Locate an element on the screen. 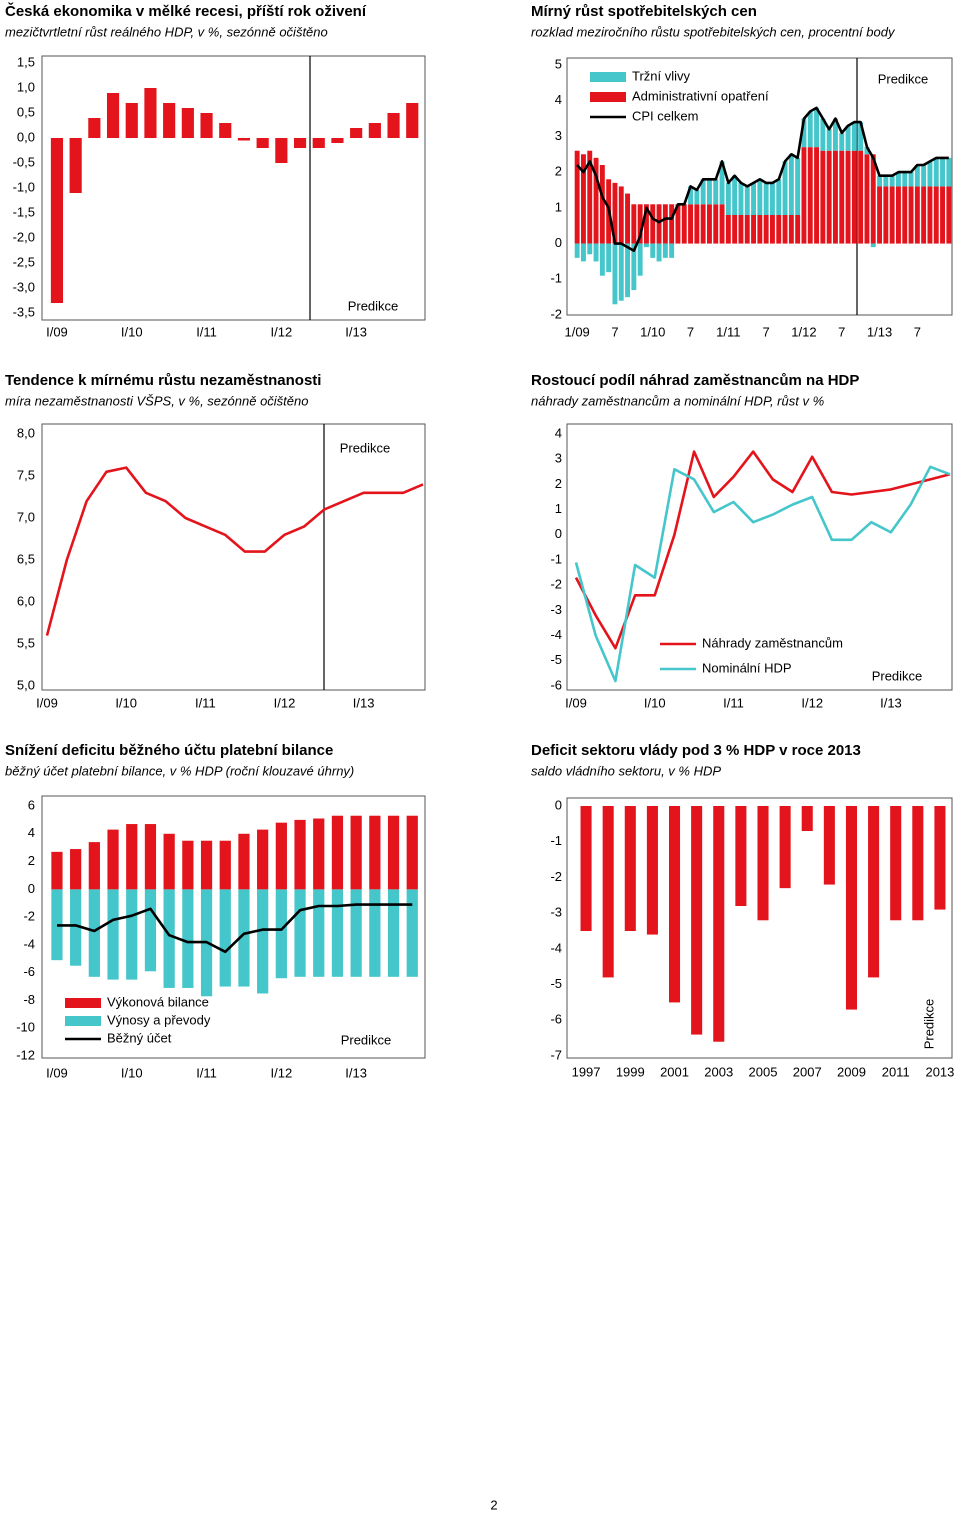 The width and height of the screenshot is (960, 1513). x-tick-label: 1/11 is located at coordinates (728, 331).